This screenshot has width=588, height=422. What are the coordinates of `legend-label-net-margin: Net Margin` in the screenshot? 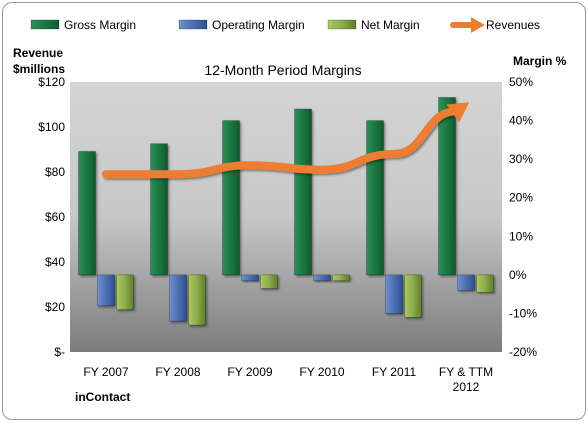 It's located at (390, 25).